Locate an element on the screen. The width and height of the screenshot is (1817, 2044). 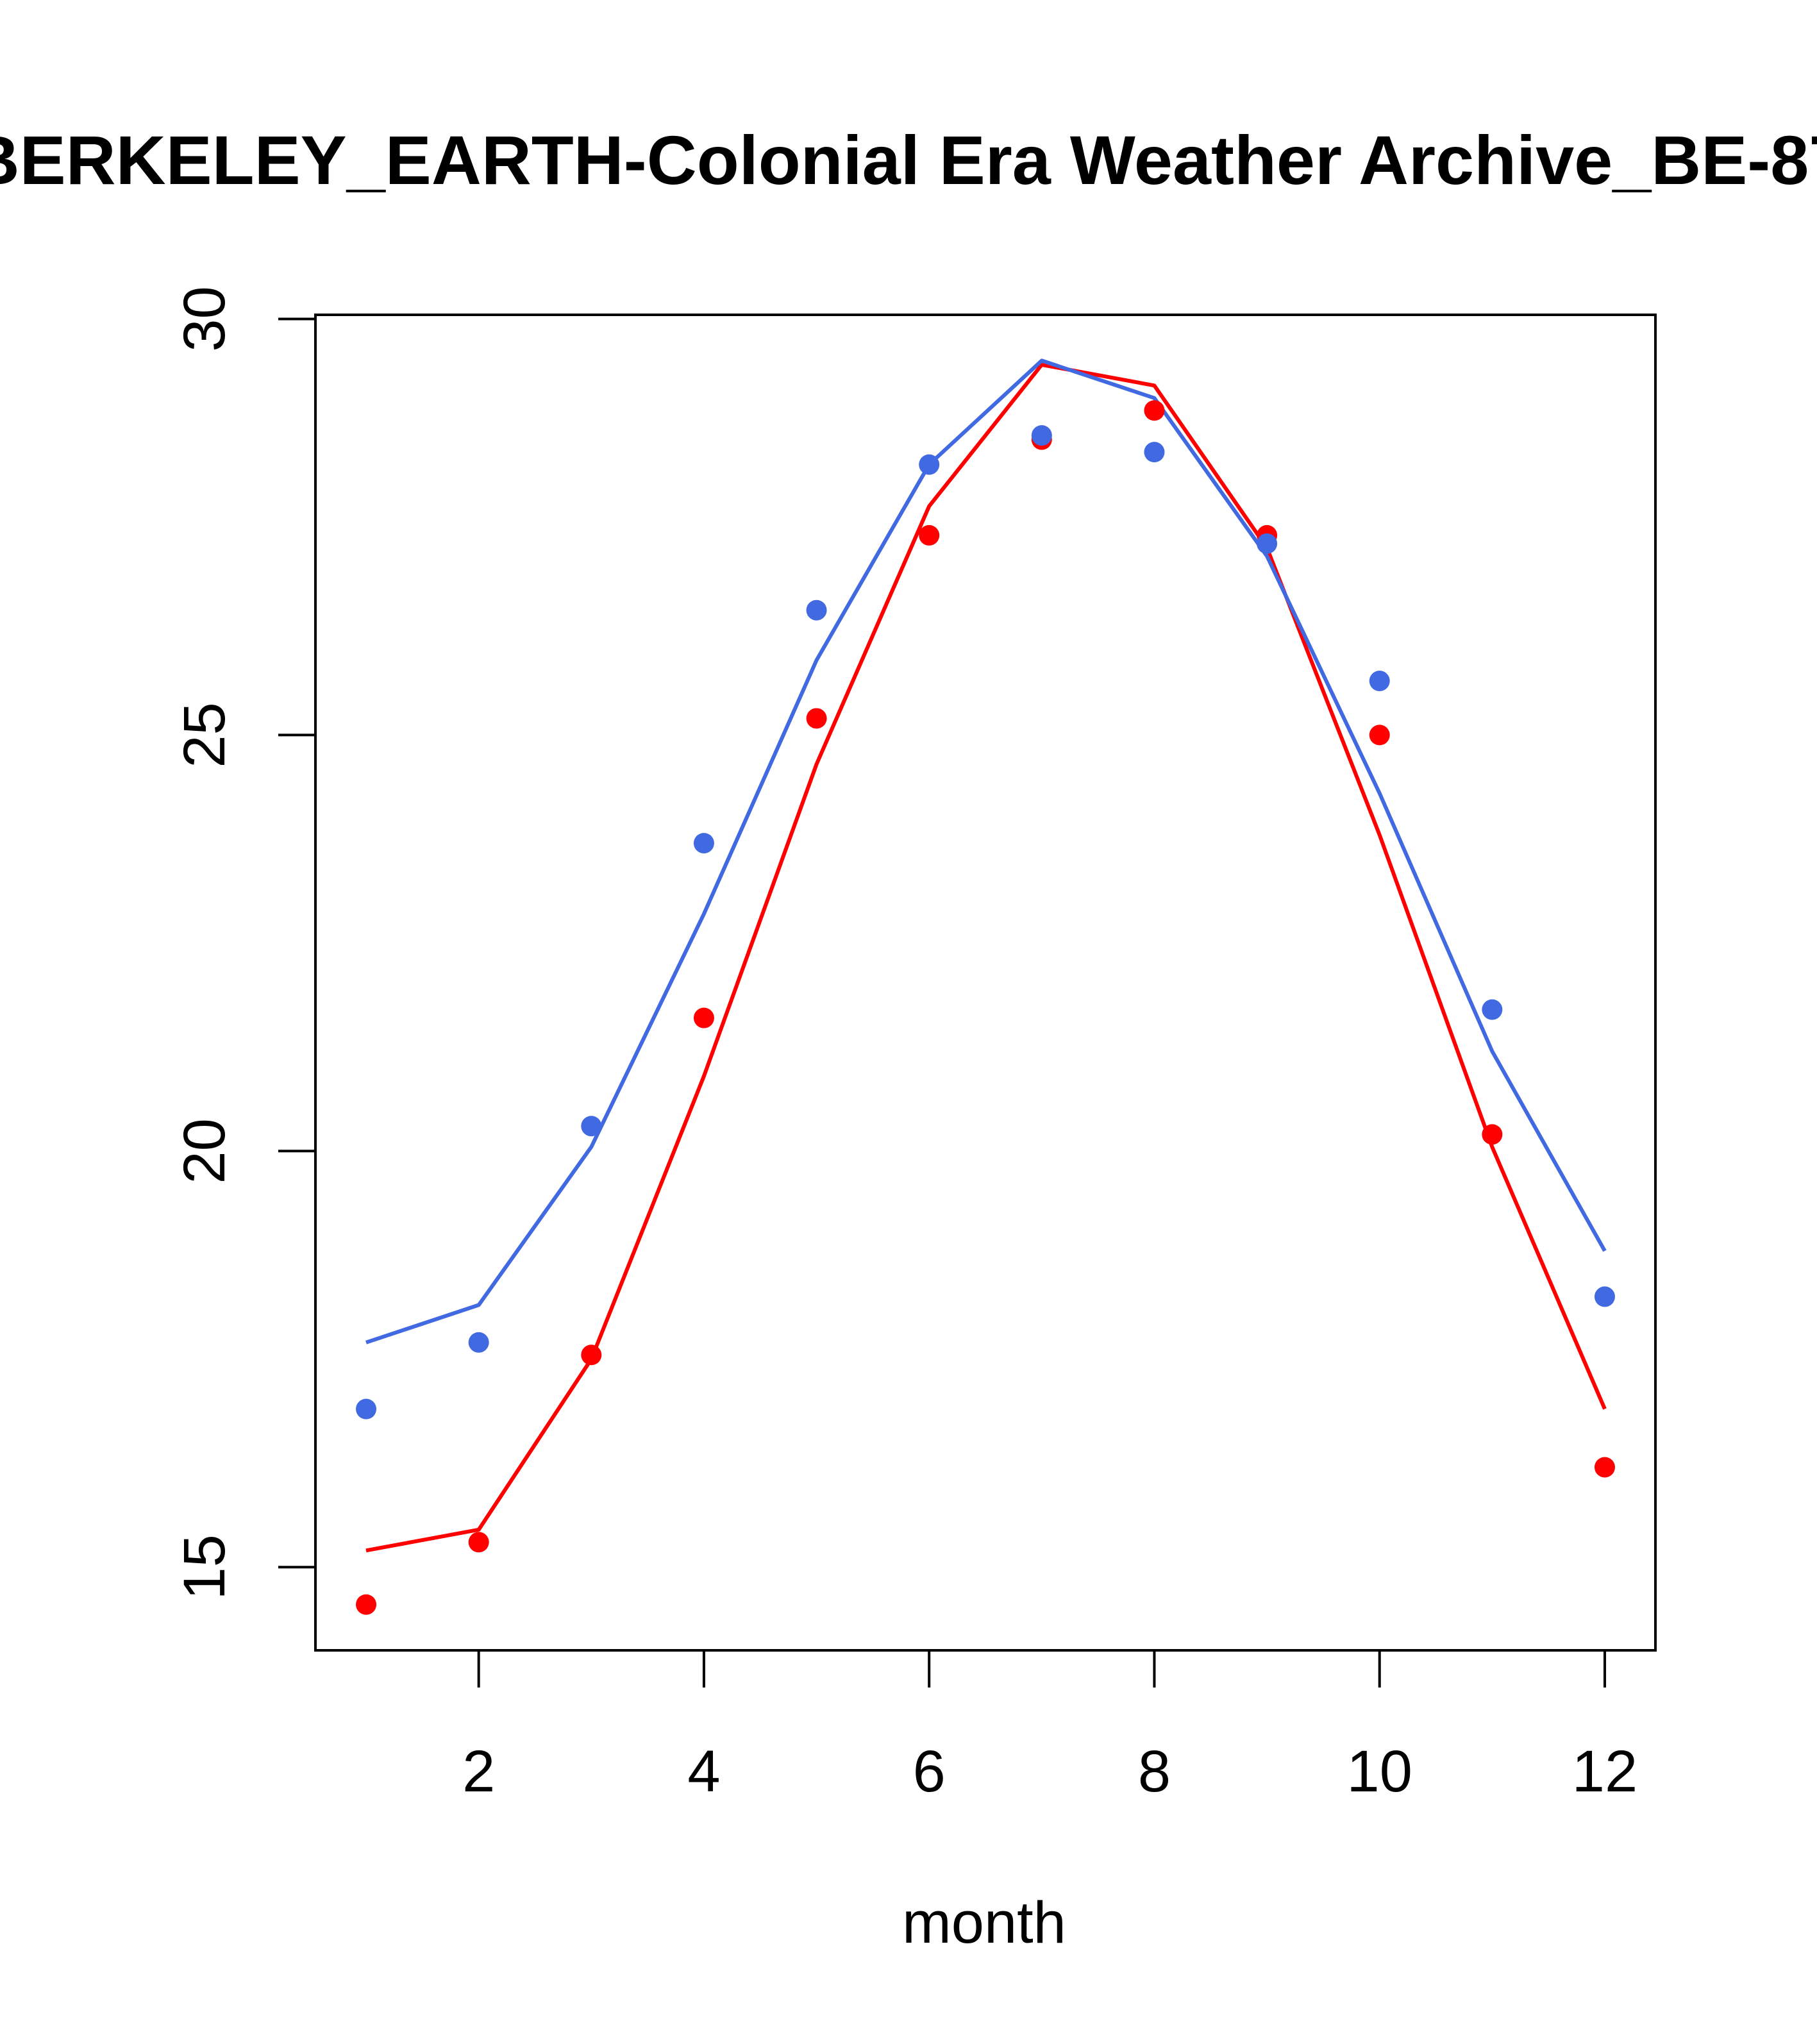
x-tick-label: 8 is located at coordinates (1154, 1772).